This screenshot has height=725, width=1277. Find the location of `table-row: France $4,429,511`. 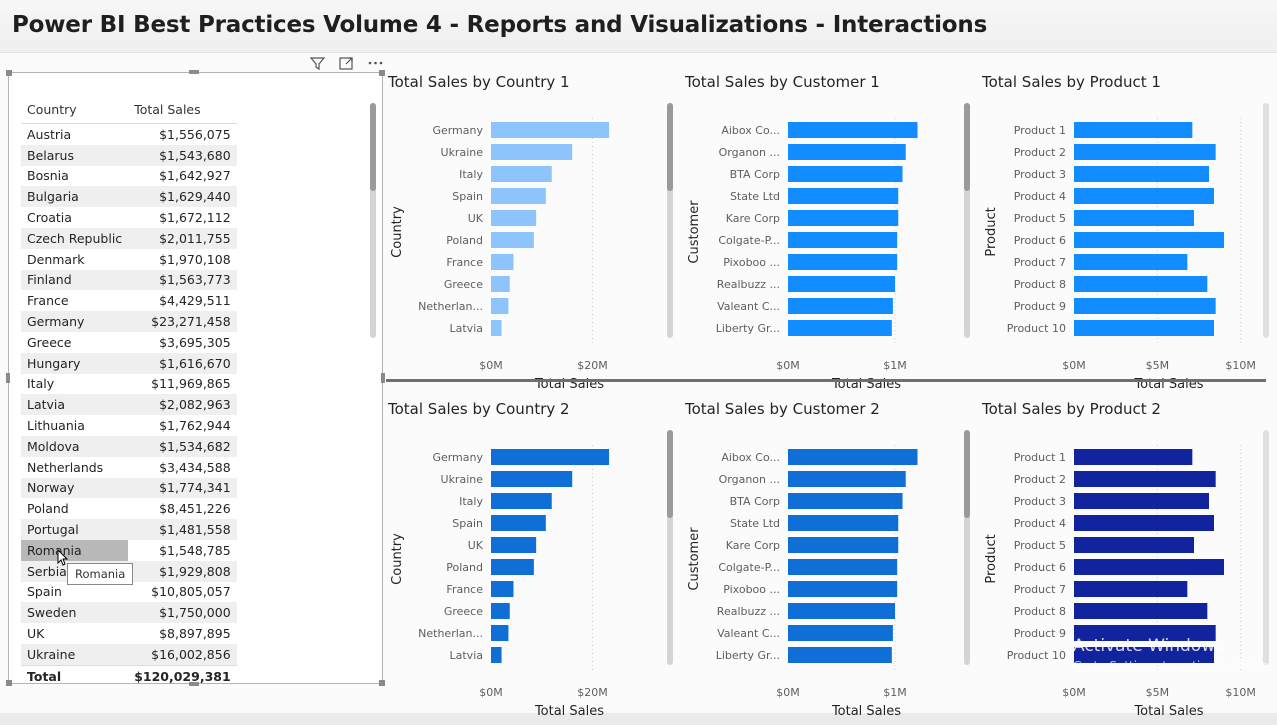

table-row: France $4,429,511 is located at coordinates (129, 300).